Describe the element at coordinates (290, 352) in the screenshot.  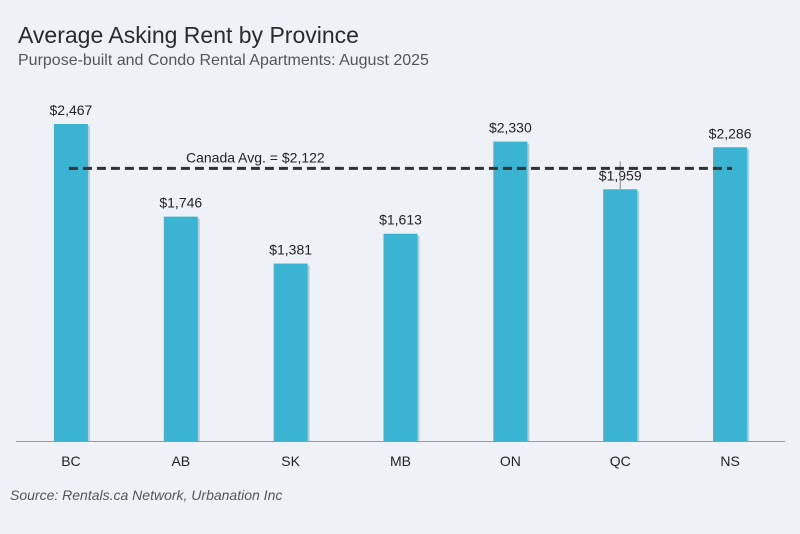
I see `bar-sk` at that location.